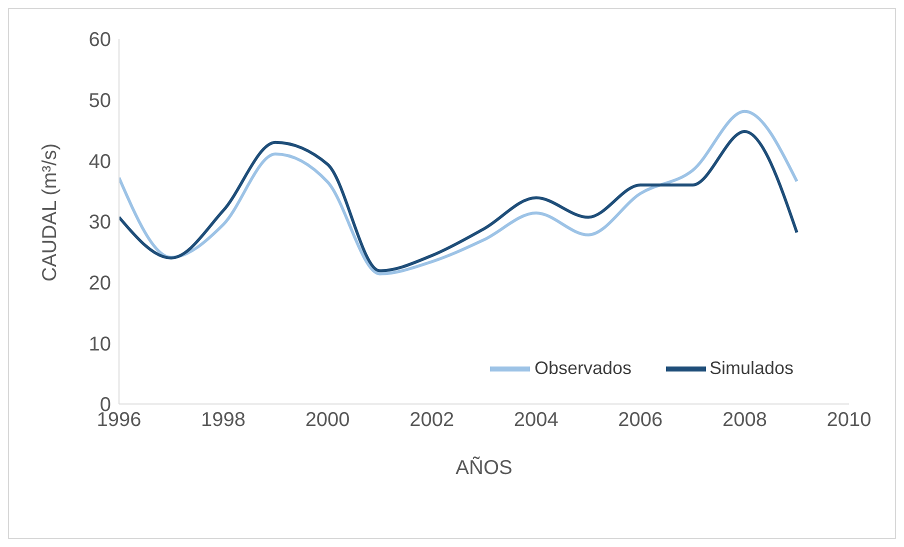 This screenshot has height=547, width=904. I want to click on x-tick-label: 2000, so click(327, 420).